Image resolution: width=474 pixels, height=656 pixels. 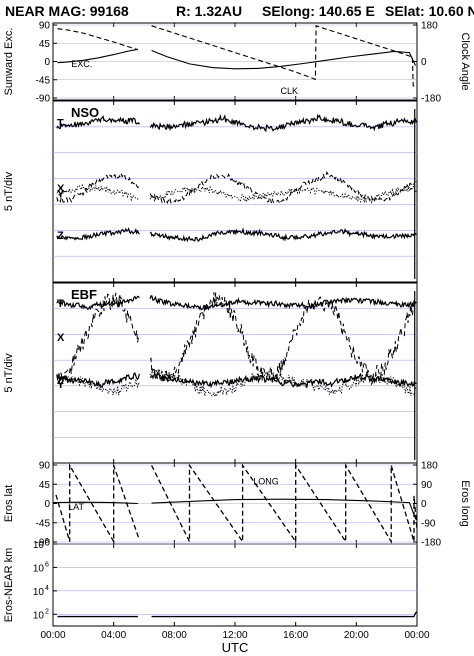 What do you see at coordinates (290, 91) in the screenshot?
I see `series-annotation: CLK` at bounding box center [290, 91].